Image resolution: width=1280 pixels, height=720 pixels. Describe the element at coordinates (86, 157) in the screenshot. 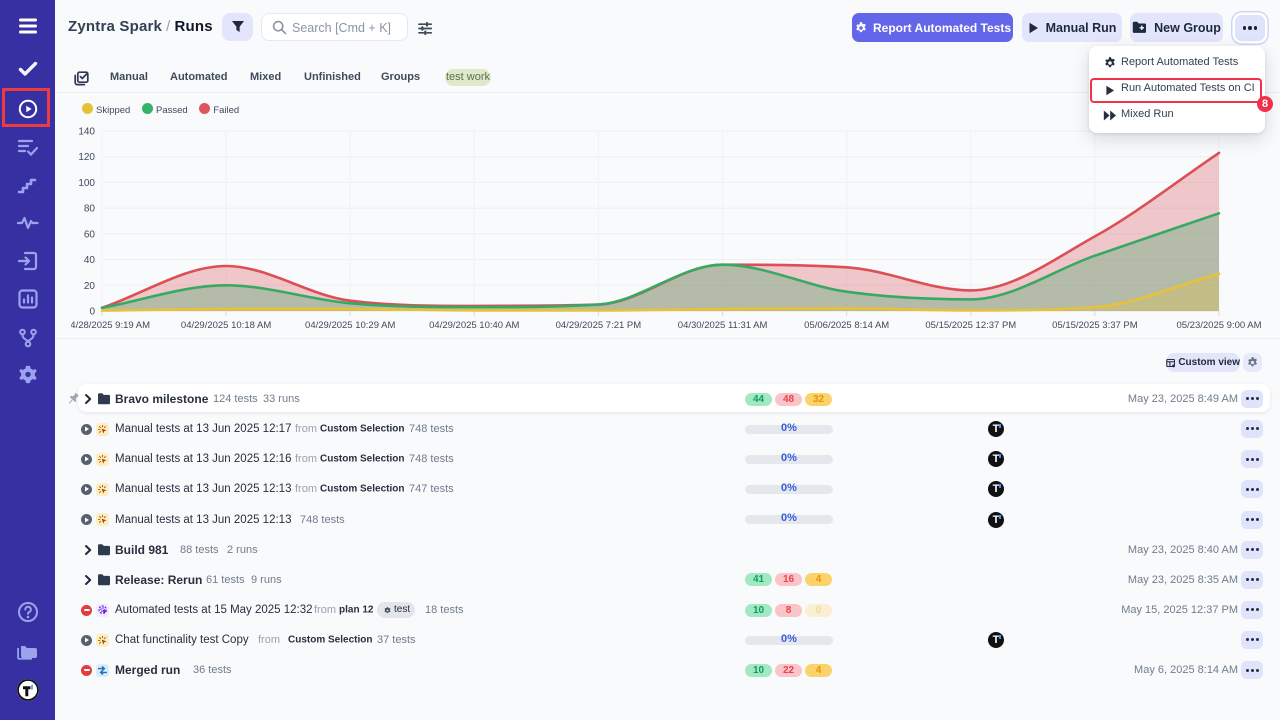

I see `svg-text: 120` at that location.